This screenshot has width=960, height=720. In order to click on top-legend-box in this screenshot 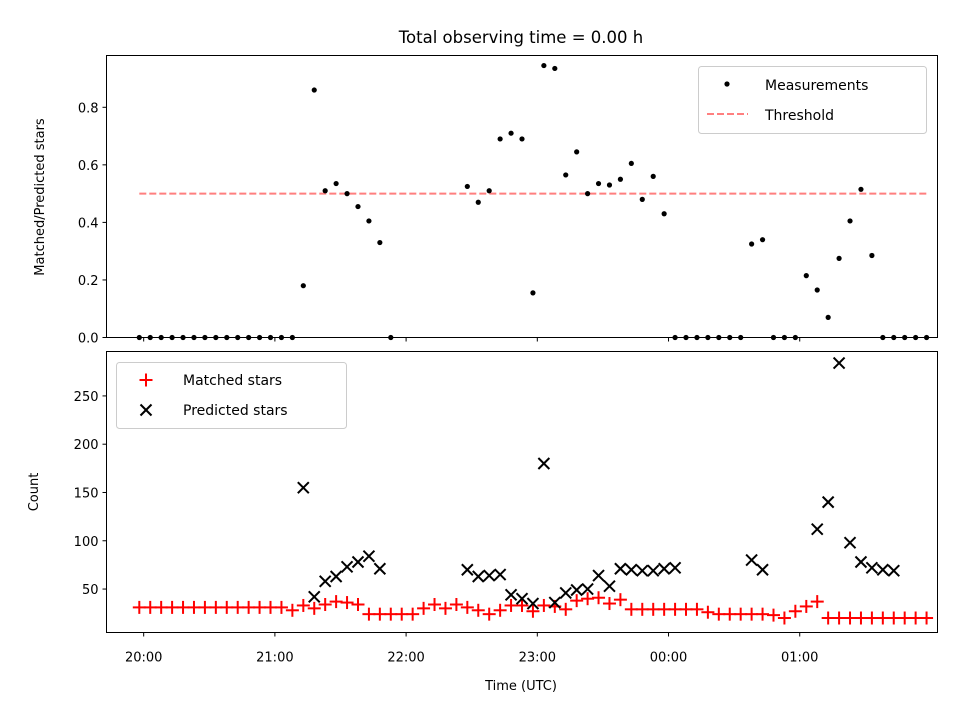, I will do `click(812, 100)`.